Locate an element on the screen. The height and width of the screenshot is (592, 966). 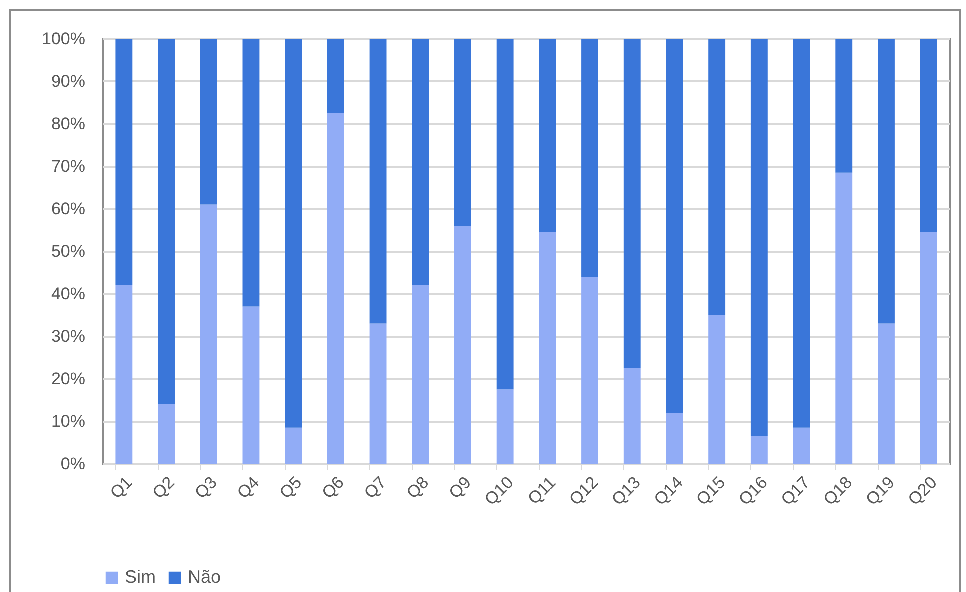
x-tick-label: Q18 is located at coordinates (838, 491).